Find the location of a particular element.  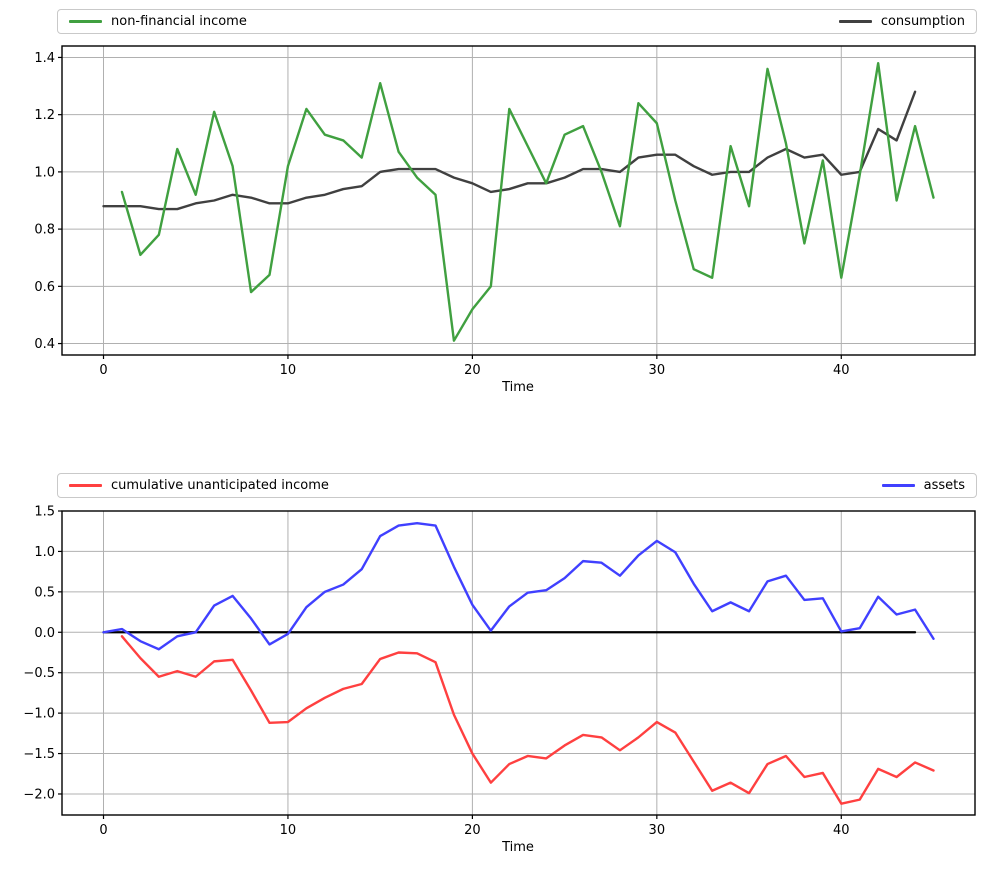

y-tick-label: 0.4 is located at coordinates (44, 344).